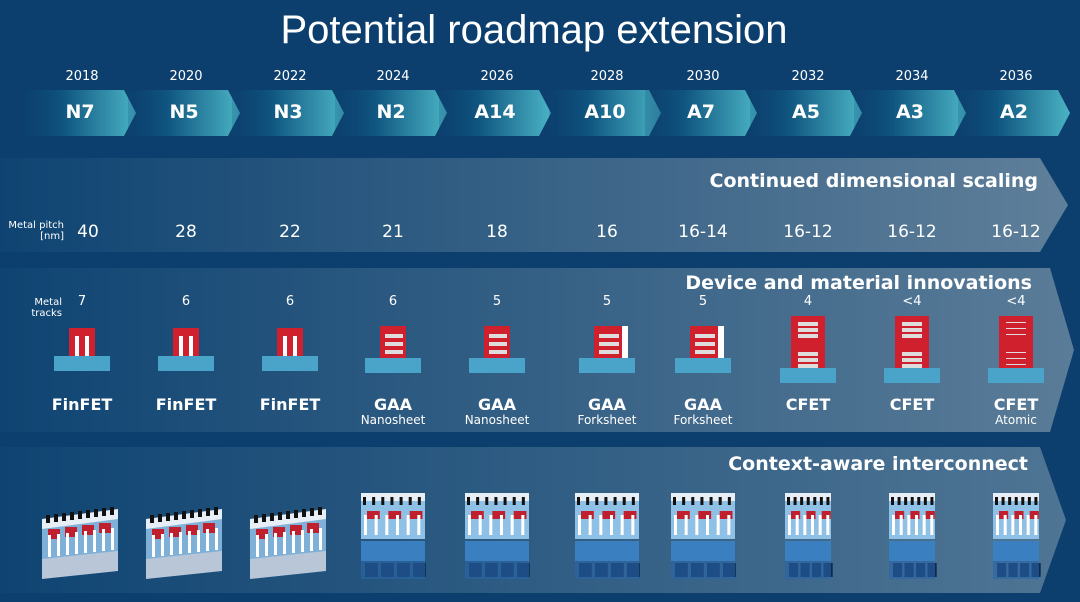  Describe the element at coordinates (703, 232) in the screenshot. I see `metal-pitch-value: 16-14` at that location.